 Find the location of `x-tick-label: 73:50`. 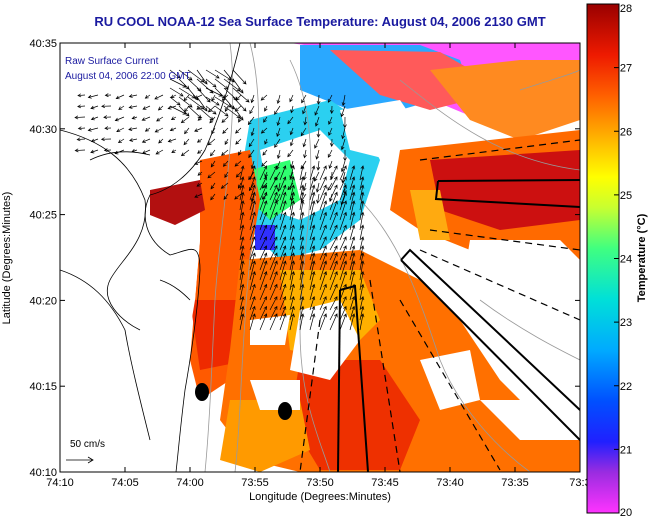

x-tick-label: 73:50 is located at coordinates (320, 483).